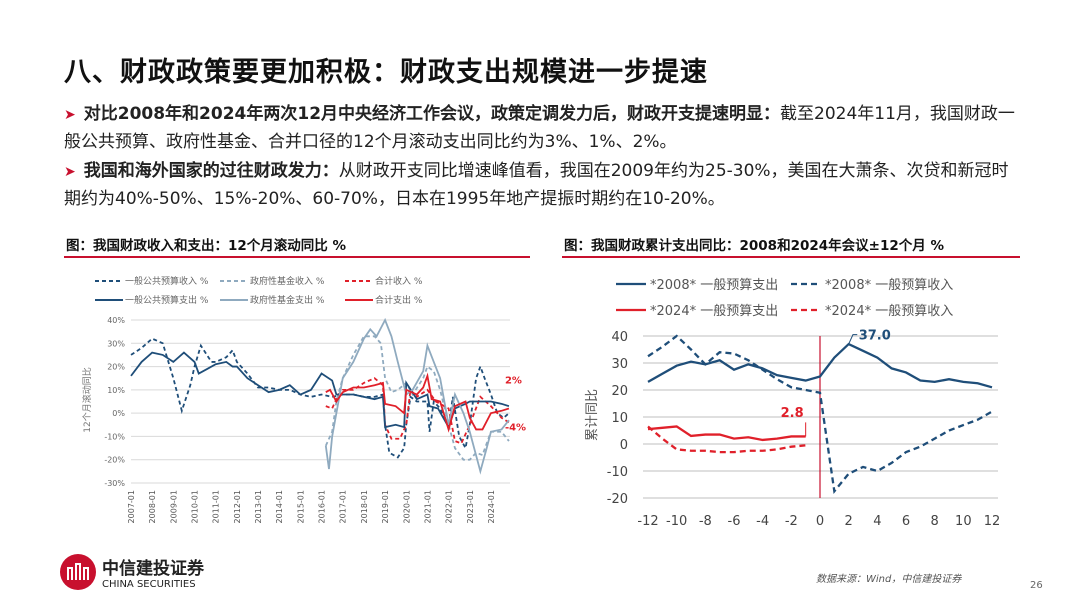  Describe the element at coordinates (676, 521) in the screenshot. I see `x-tick-label: -10` at that location.